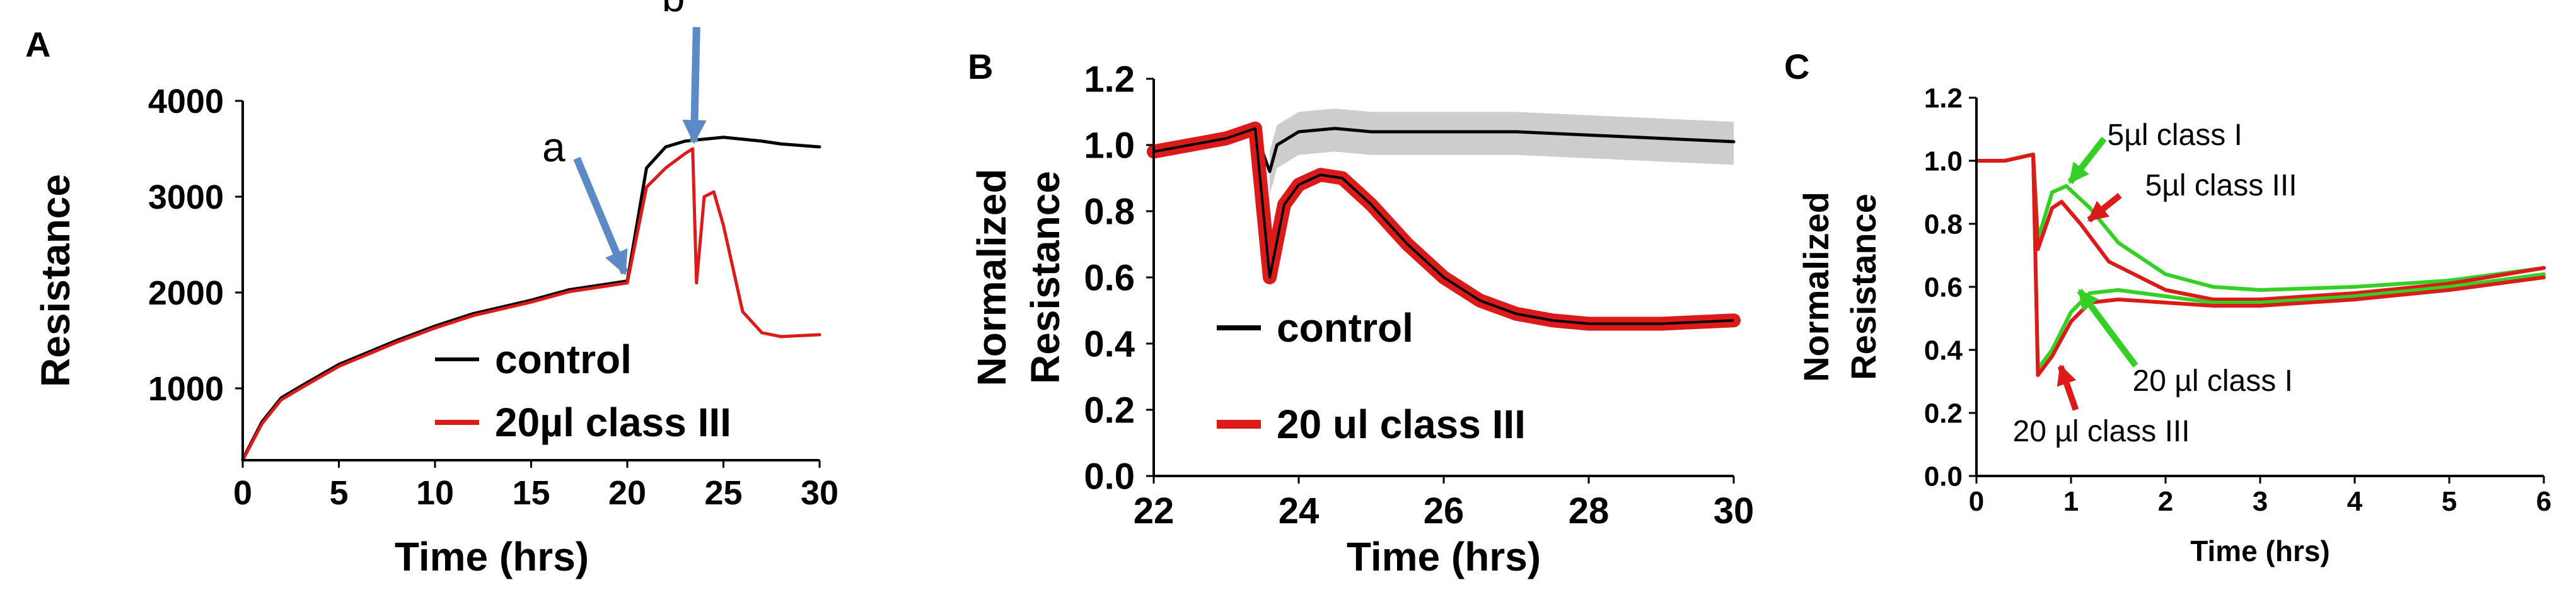 The image size is (2576, 609). I want to click on annotation-arrow-5-l-class-i, so click(2087, 161).